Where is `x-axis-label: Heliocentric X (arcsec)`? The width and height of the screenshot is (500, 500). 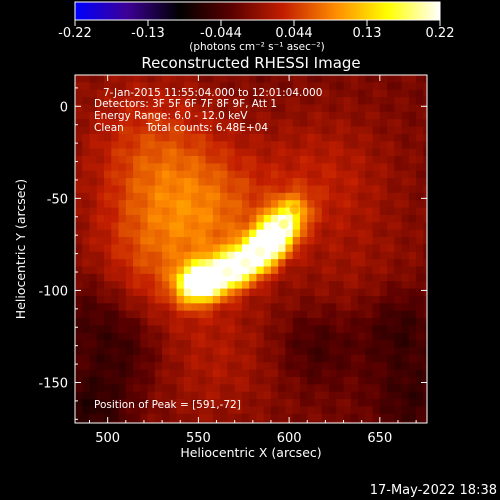
x-axis-label: Heliocentric X (arcsec) is located at coordinates (250, 452).